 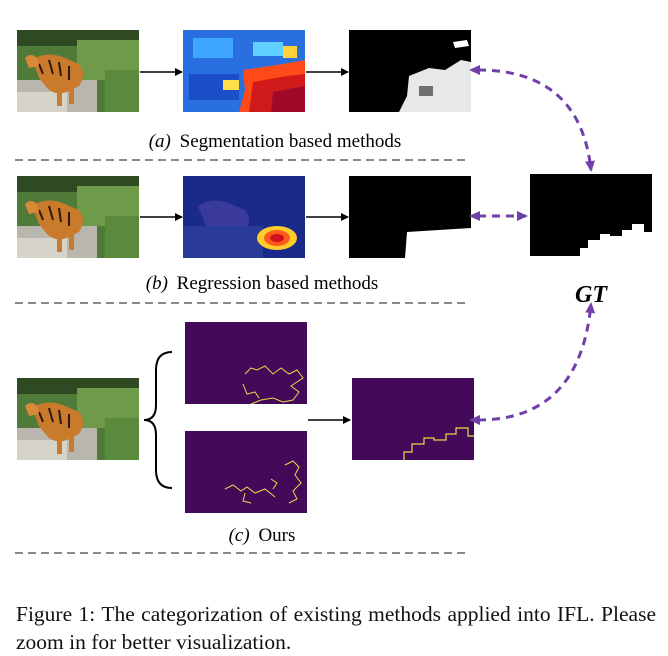 What do you see at coordinates (244, 71) in the screenshot?
I see `row-a-heatmap` at bounding box center [244, 71].